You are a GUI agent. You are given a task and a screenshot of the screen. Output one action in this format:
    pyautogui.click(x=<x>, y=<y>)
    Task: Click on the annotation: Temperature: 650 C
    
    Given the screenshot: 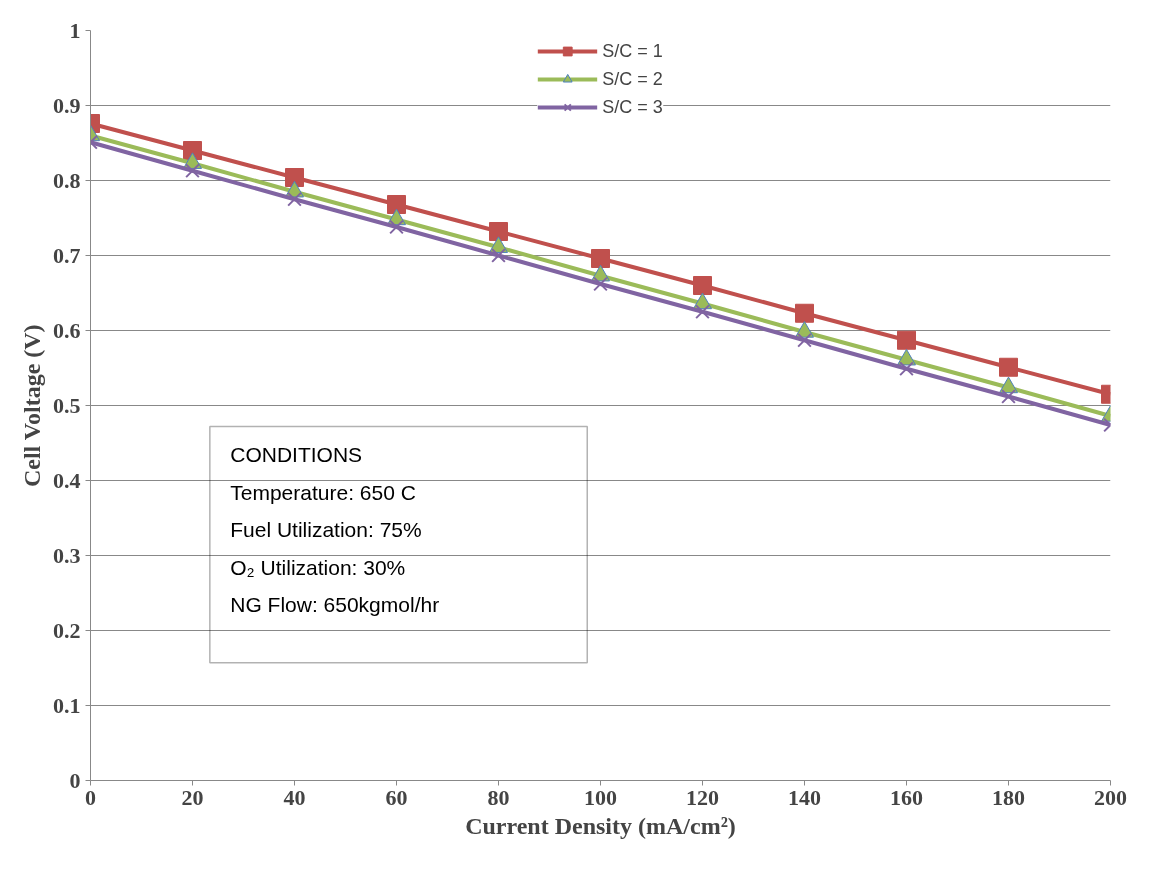 What is the action you would take?
    pyautogui.click(x=323, y=492)
    